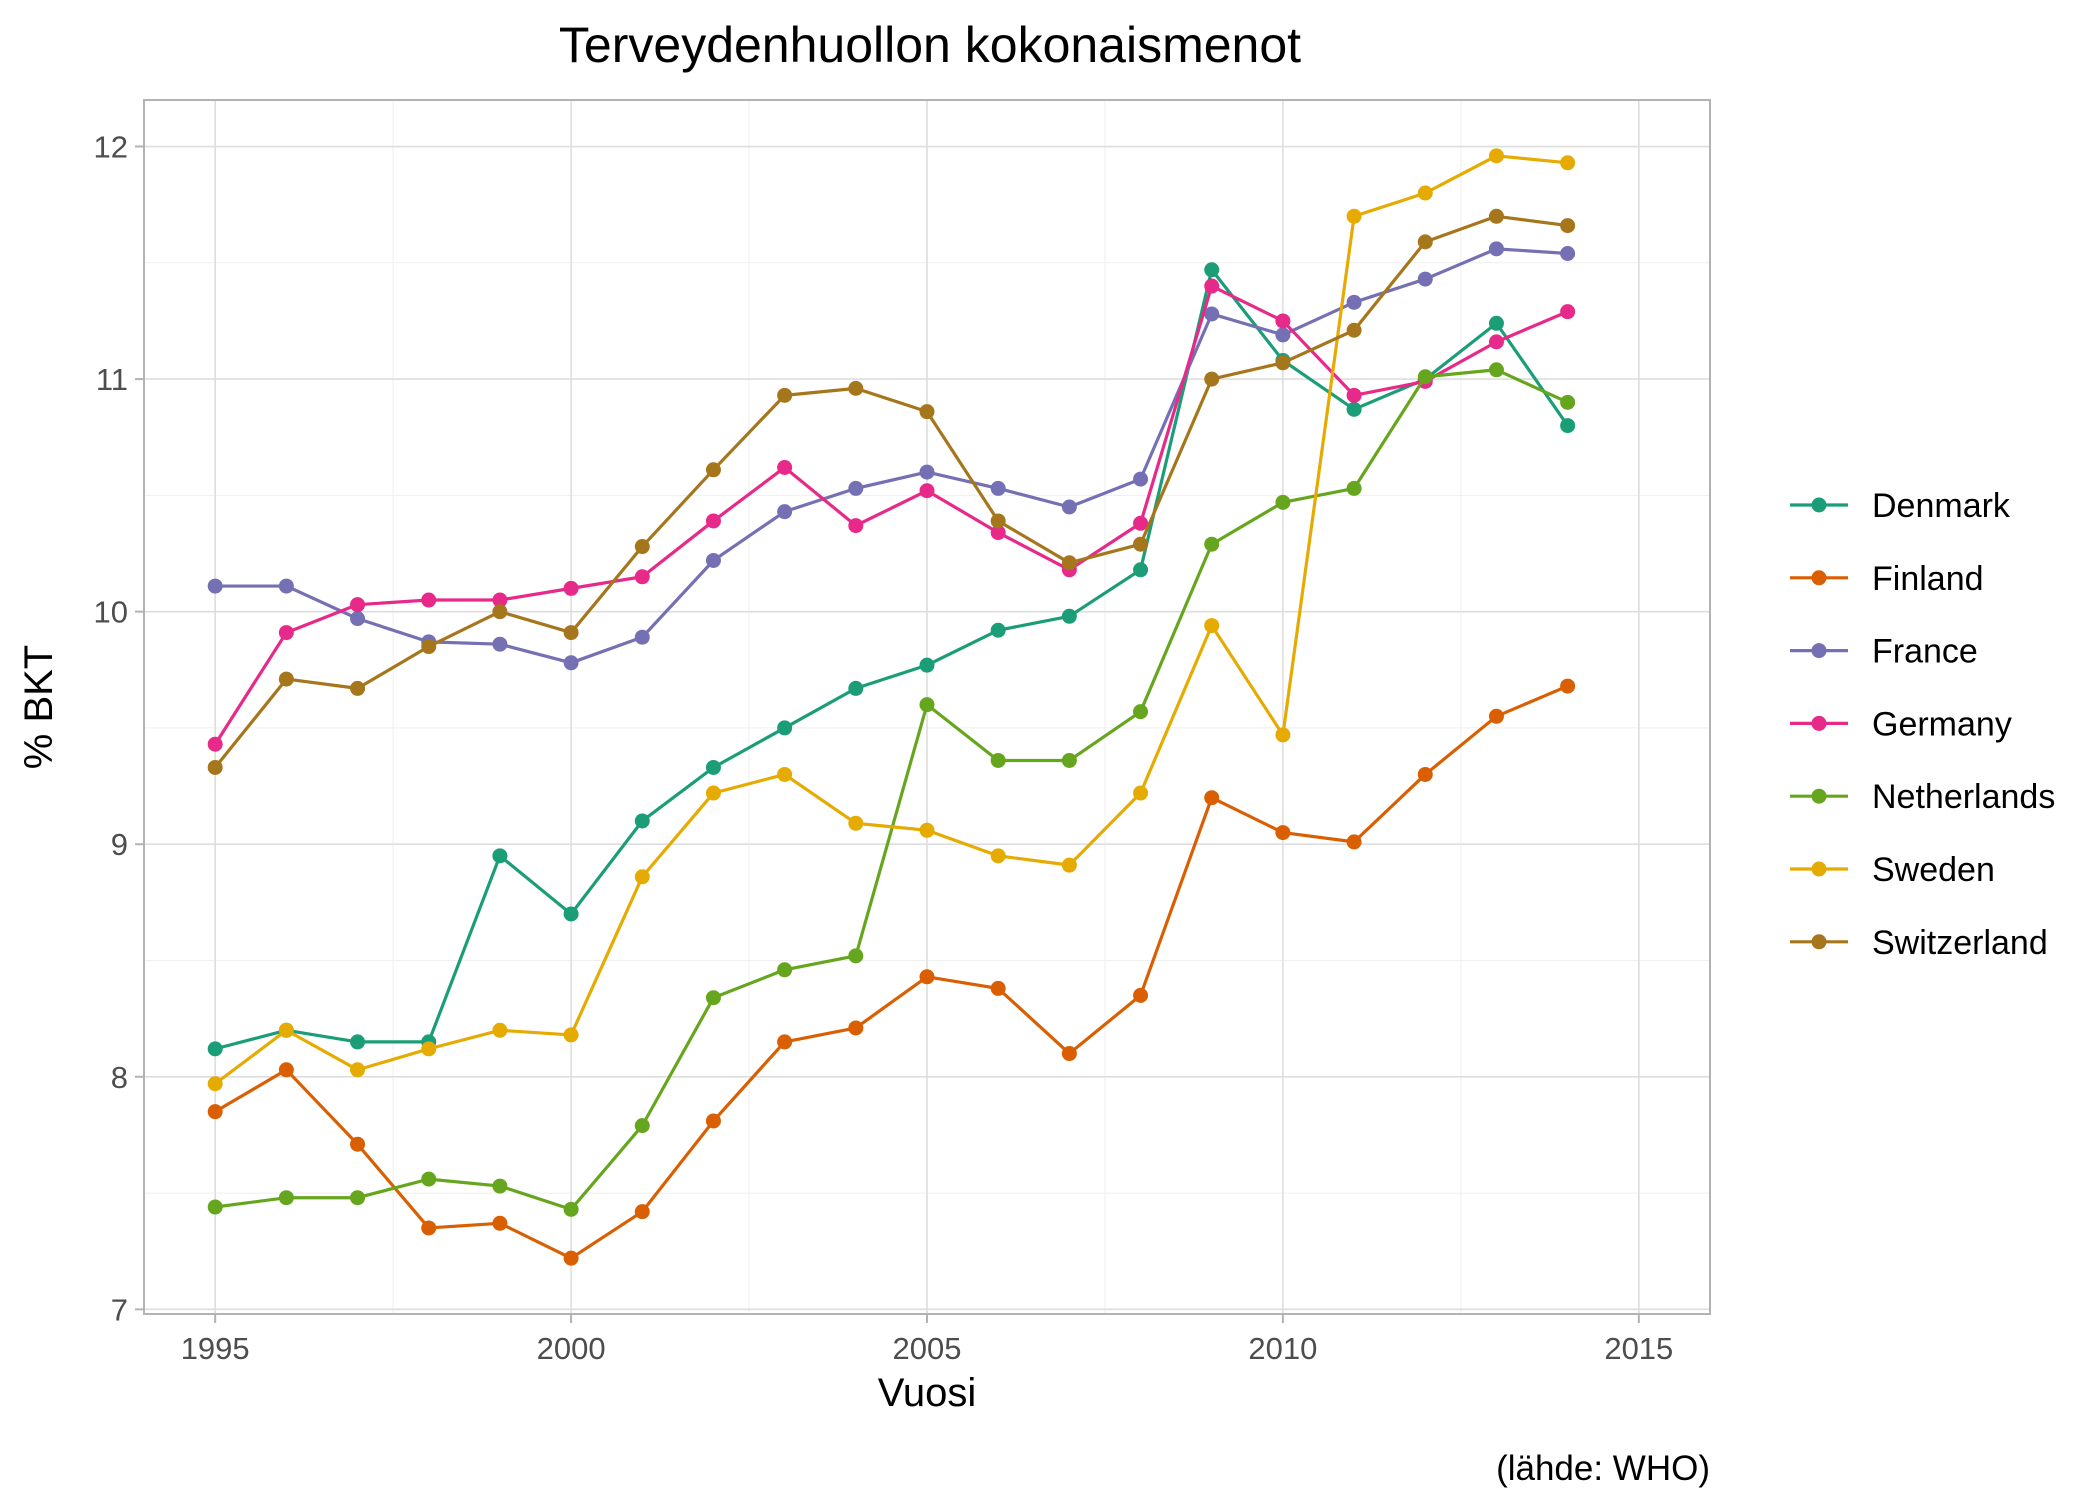 The height and width of the screenshot is (1500, 2100). What do you see at coordinates (1901, 724) in the screenshot?
I see `legend-item: Germany` at bounding box center [1901, 724].